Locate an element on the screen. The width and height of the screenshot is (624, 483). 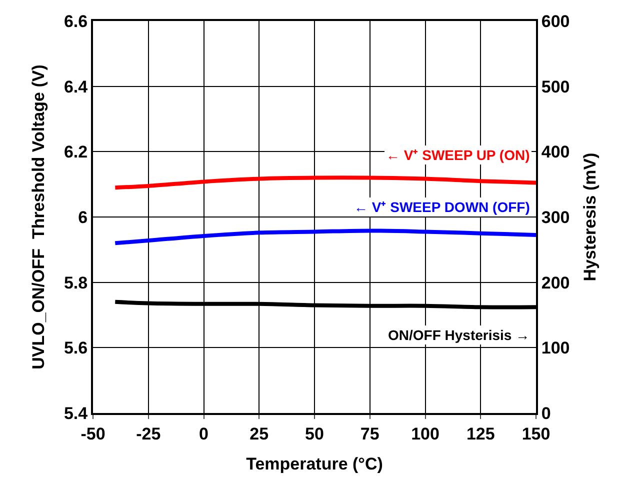
y2-tick-label: 100 is located at coordinates (555, 348).